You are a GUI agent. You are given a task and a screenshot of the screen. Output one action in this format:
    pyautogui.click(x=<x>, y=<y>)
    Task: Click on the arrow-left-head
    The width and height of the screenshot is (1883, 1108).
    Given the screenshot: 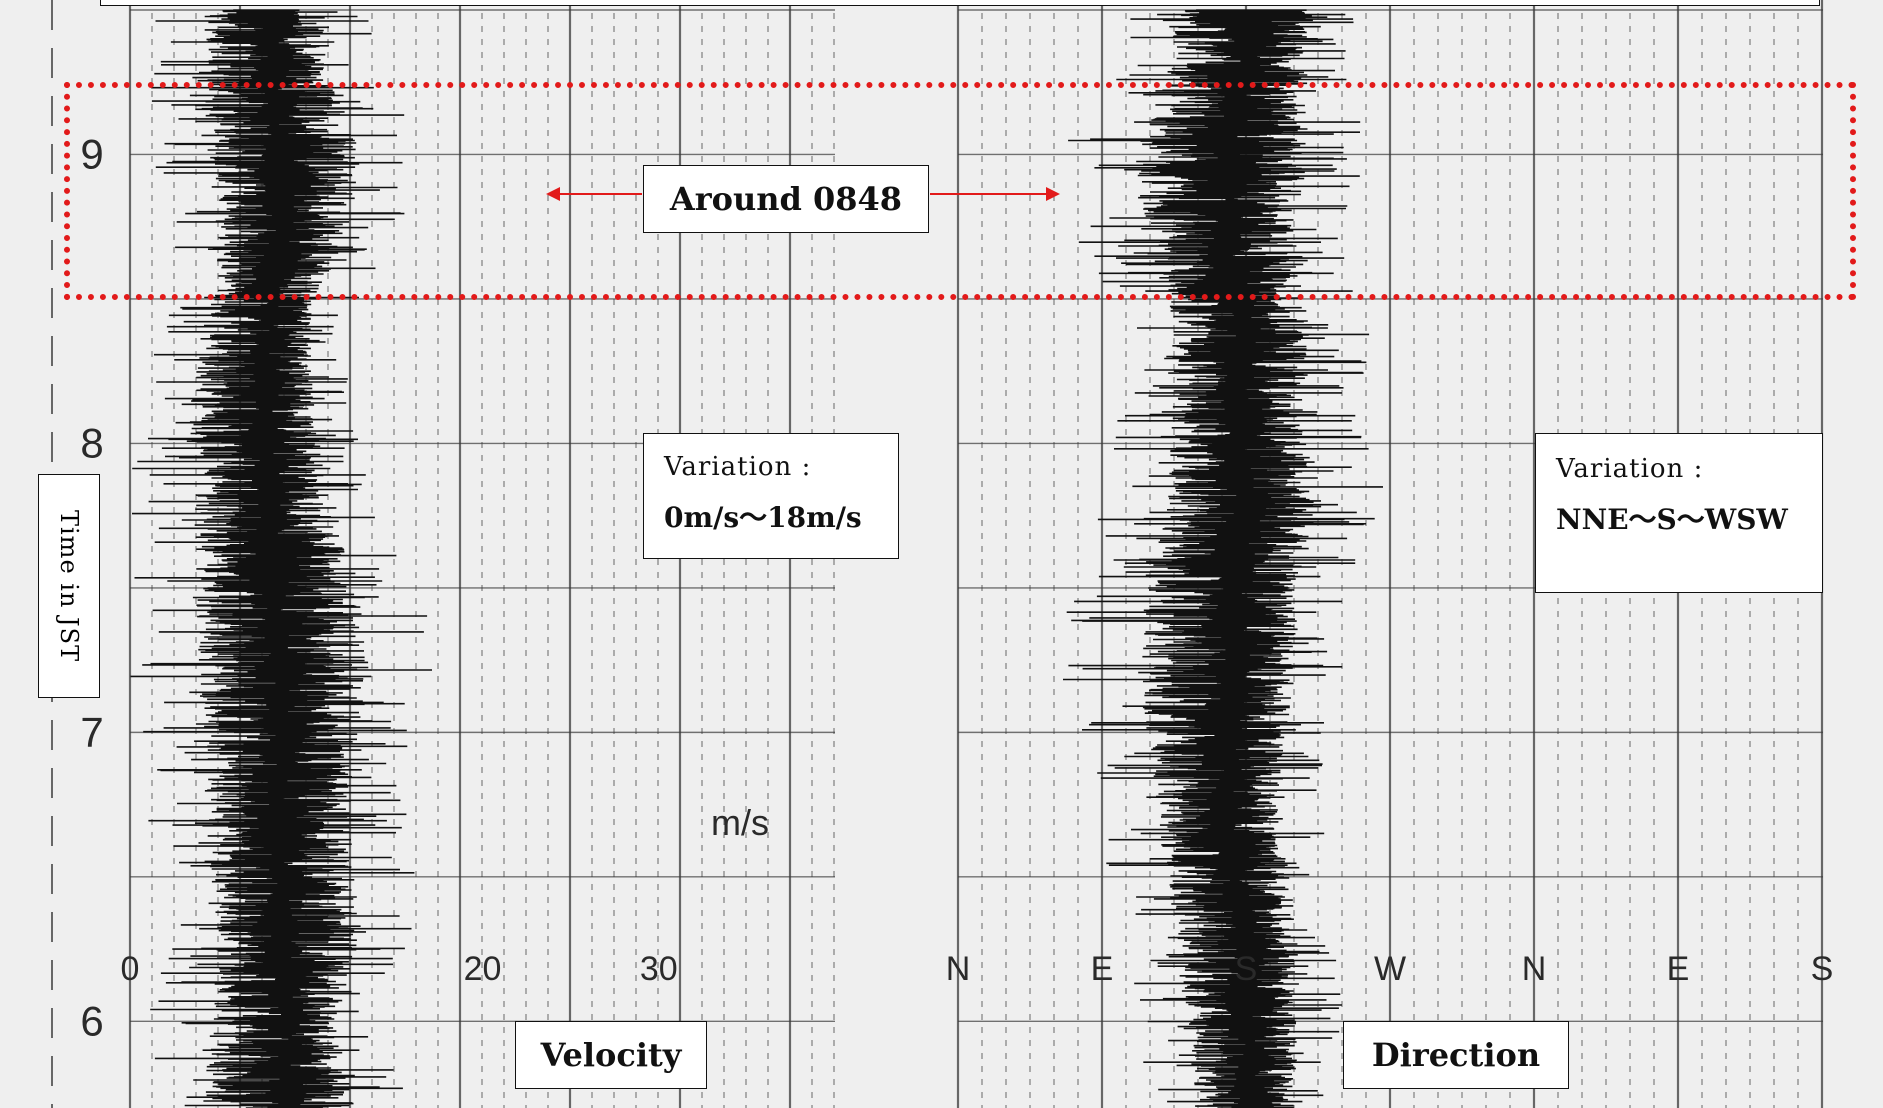 What is the action you would take?
    pyautogui.click(x=553, y=194)
    